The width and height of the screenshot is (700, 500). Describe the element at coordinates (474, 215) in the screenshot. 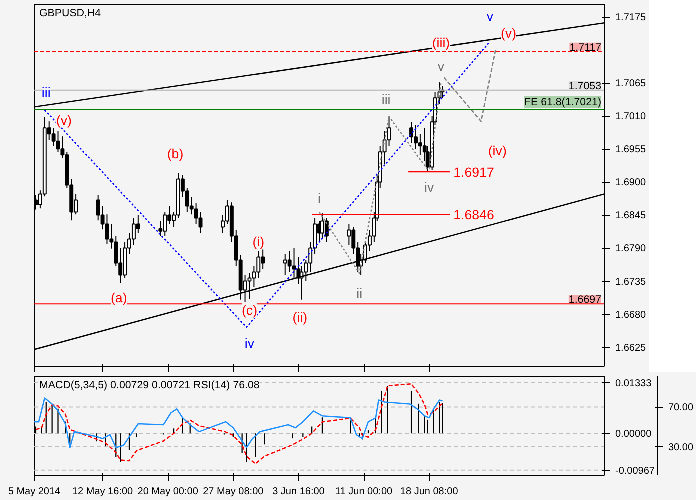

I see `annotation: 1.6846` at that location.